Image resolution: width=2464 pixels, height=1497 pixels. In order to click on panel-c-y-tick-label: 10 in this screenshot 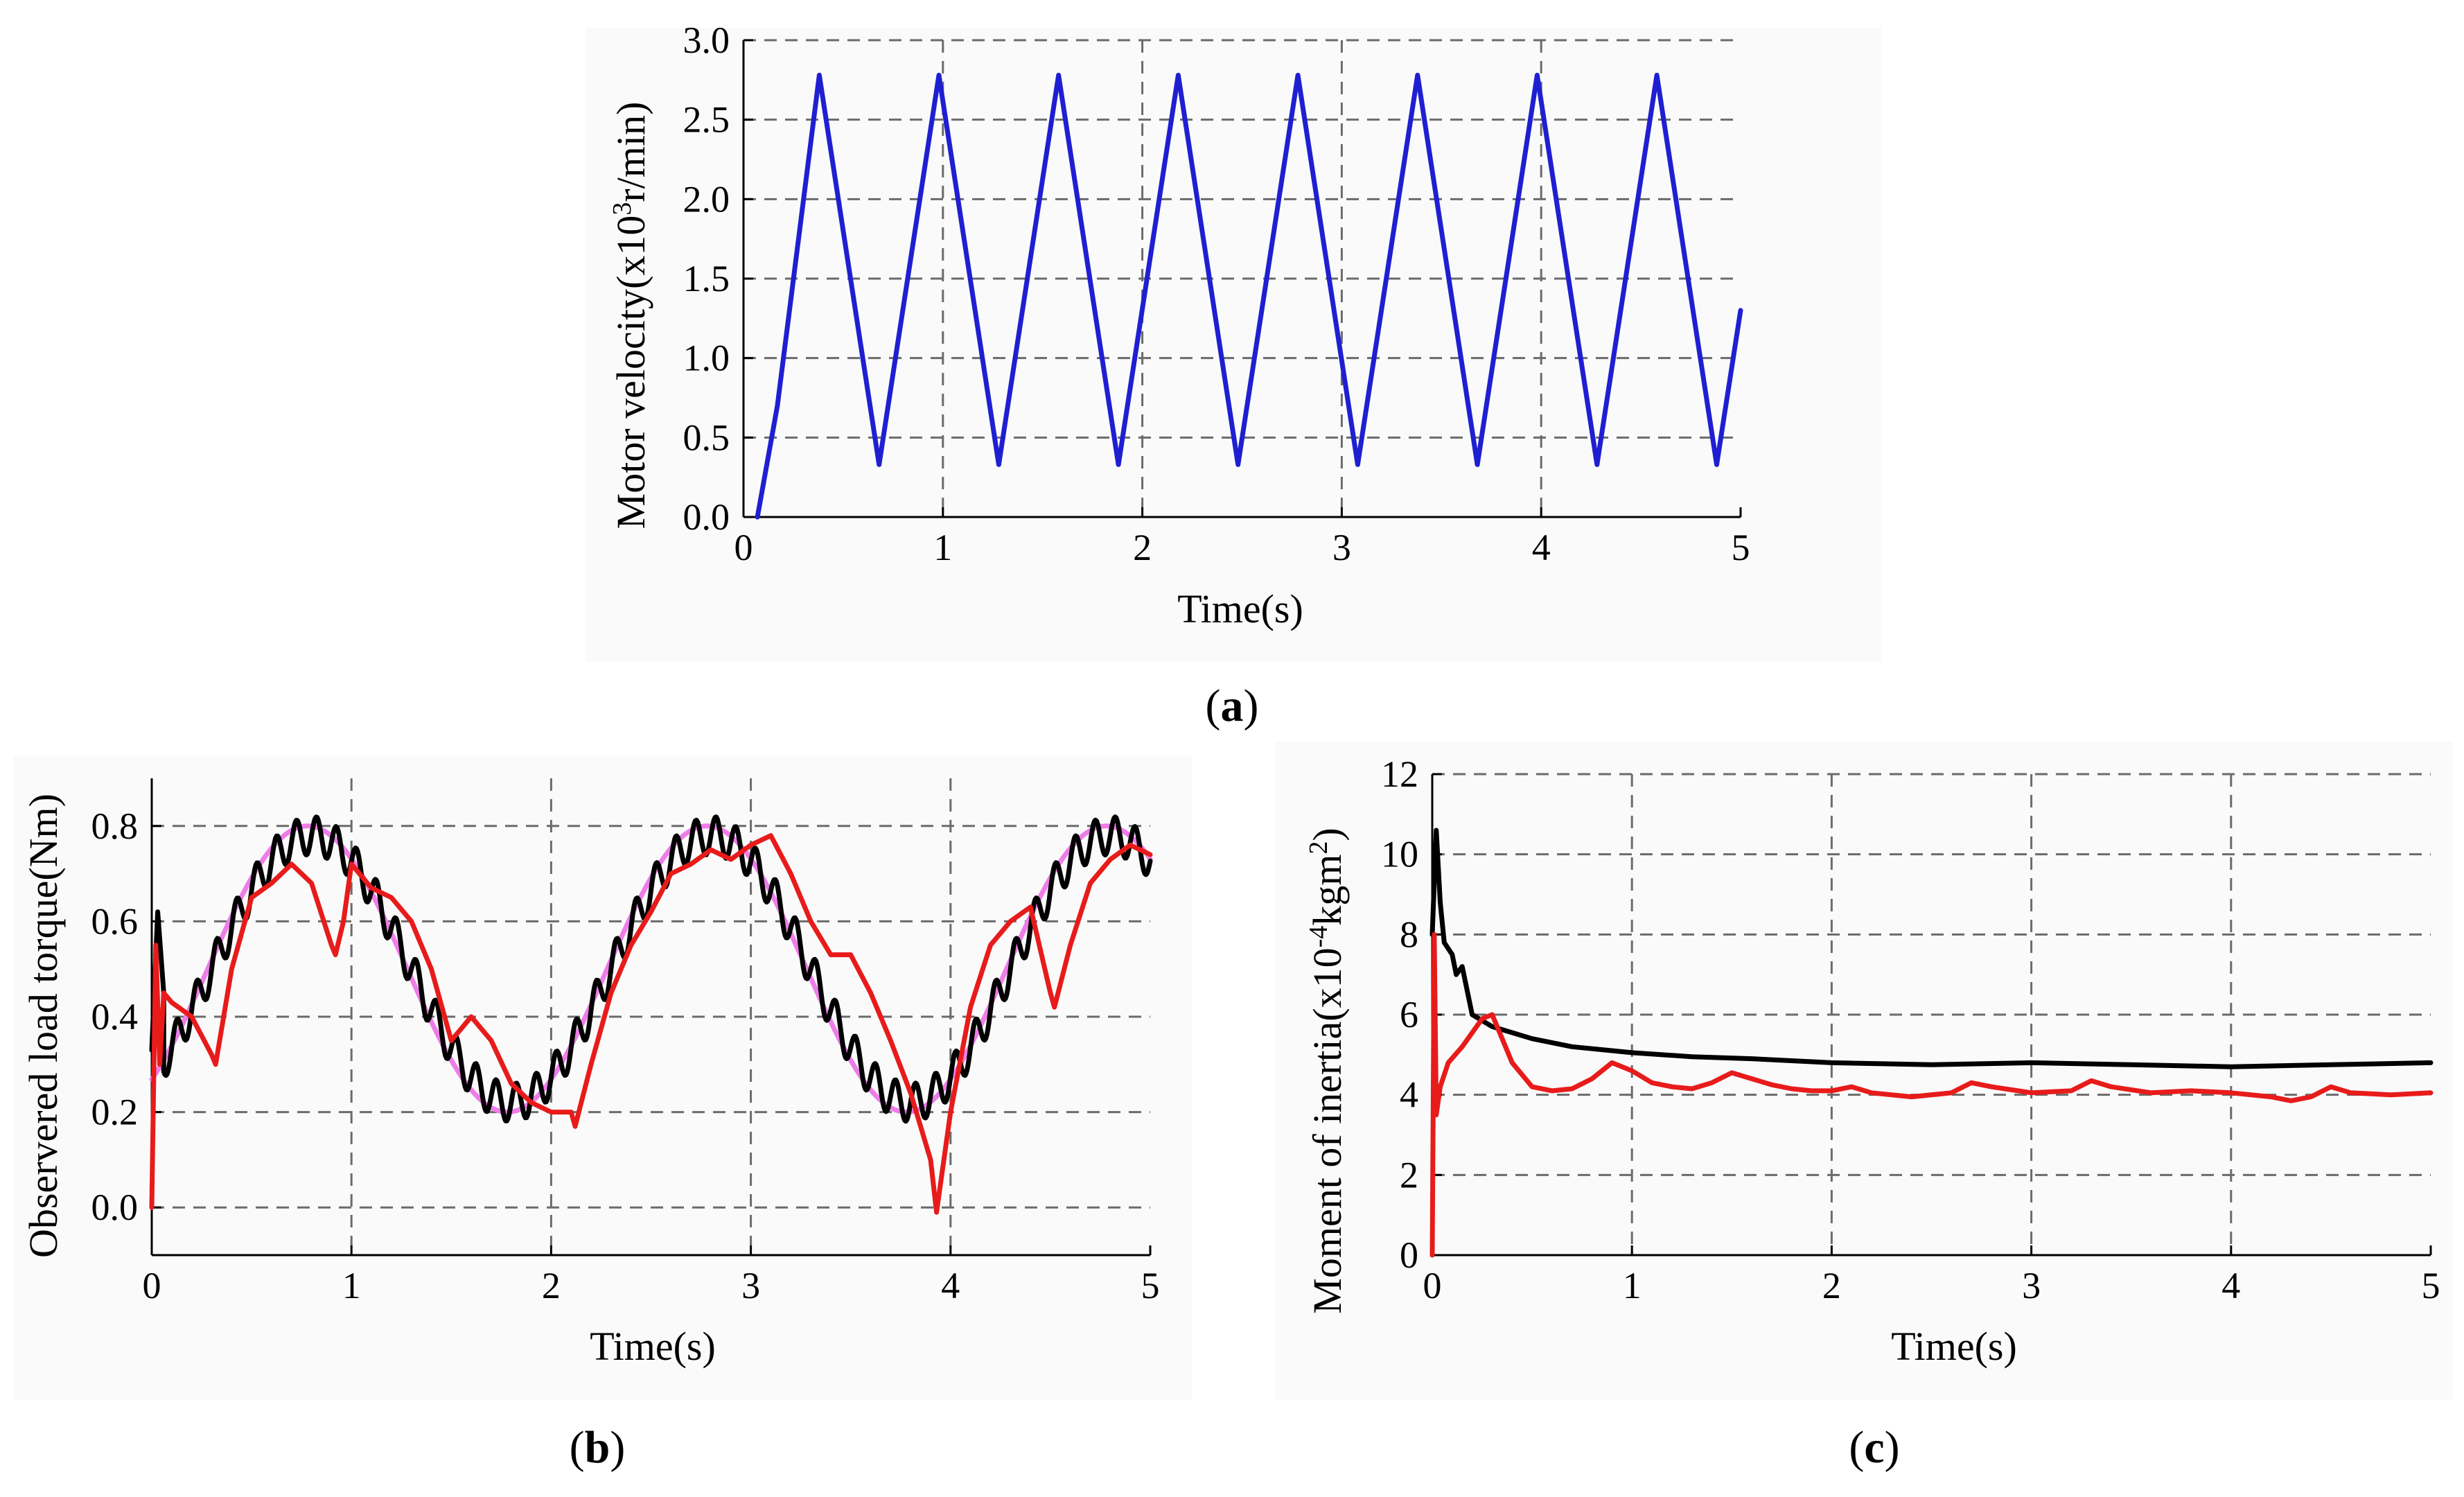, I will do `click(1399, 855)`.